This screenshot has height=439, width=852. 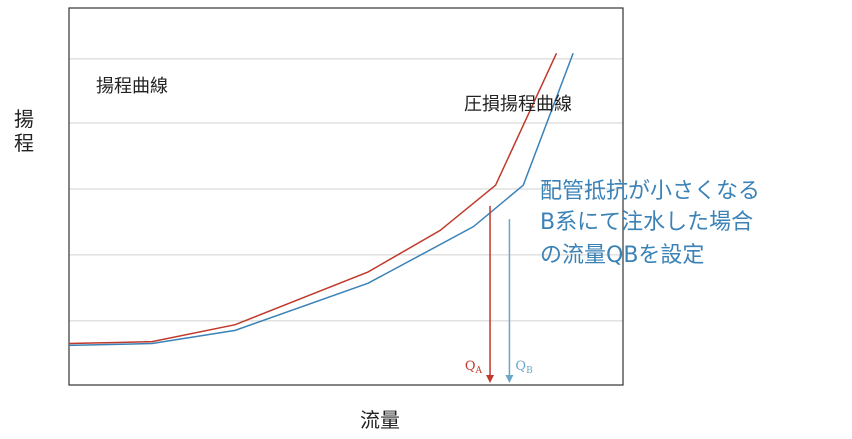 What do you see at coordinates (499, 294) in the screenshot?
I see `flow-markers: QA QB` at bounding box center [499, 294].